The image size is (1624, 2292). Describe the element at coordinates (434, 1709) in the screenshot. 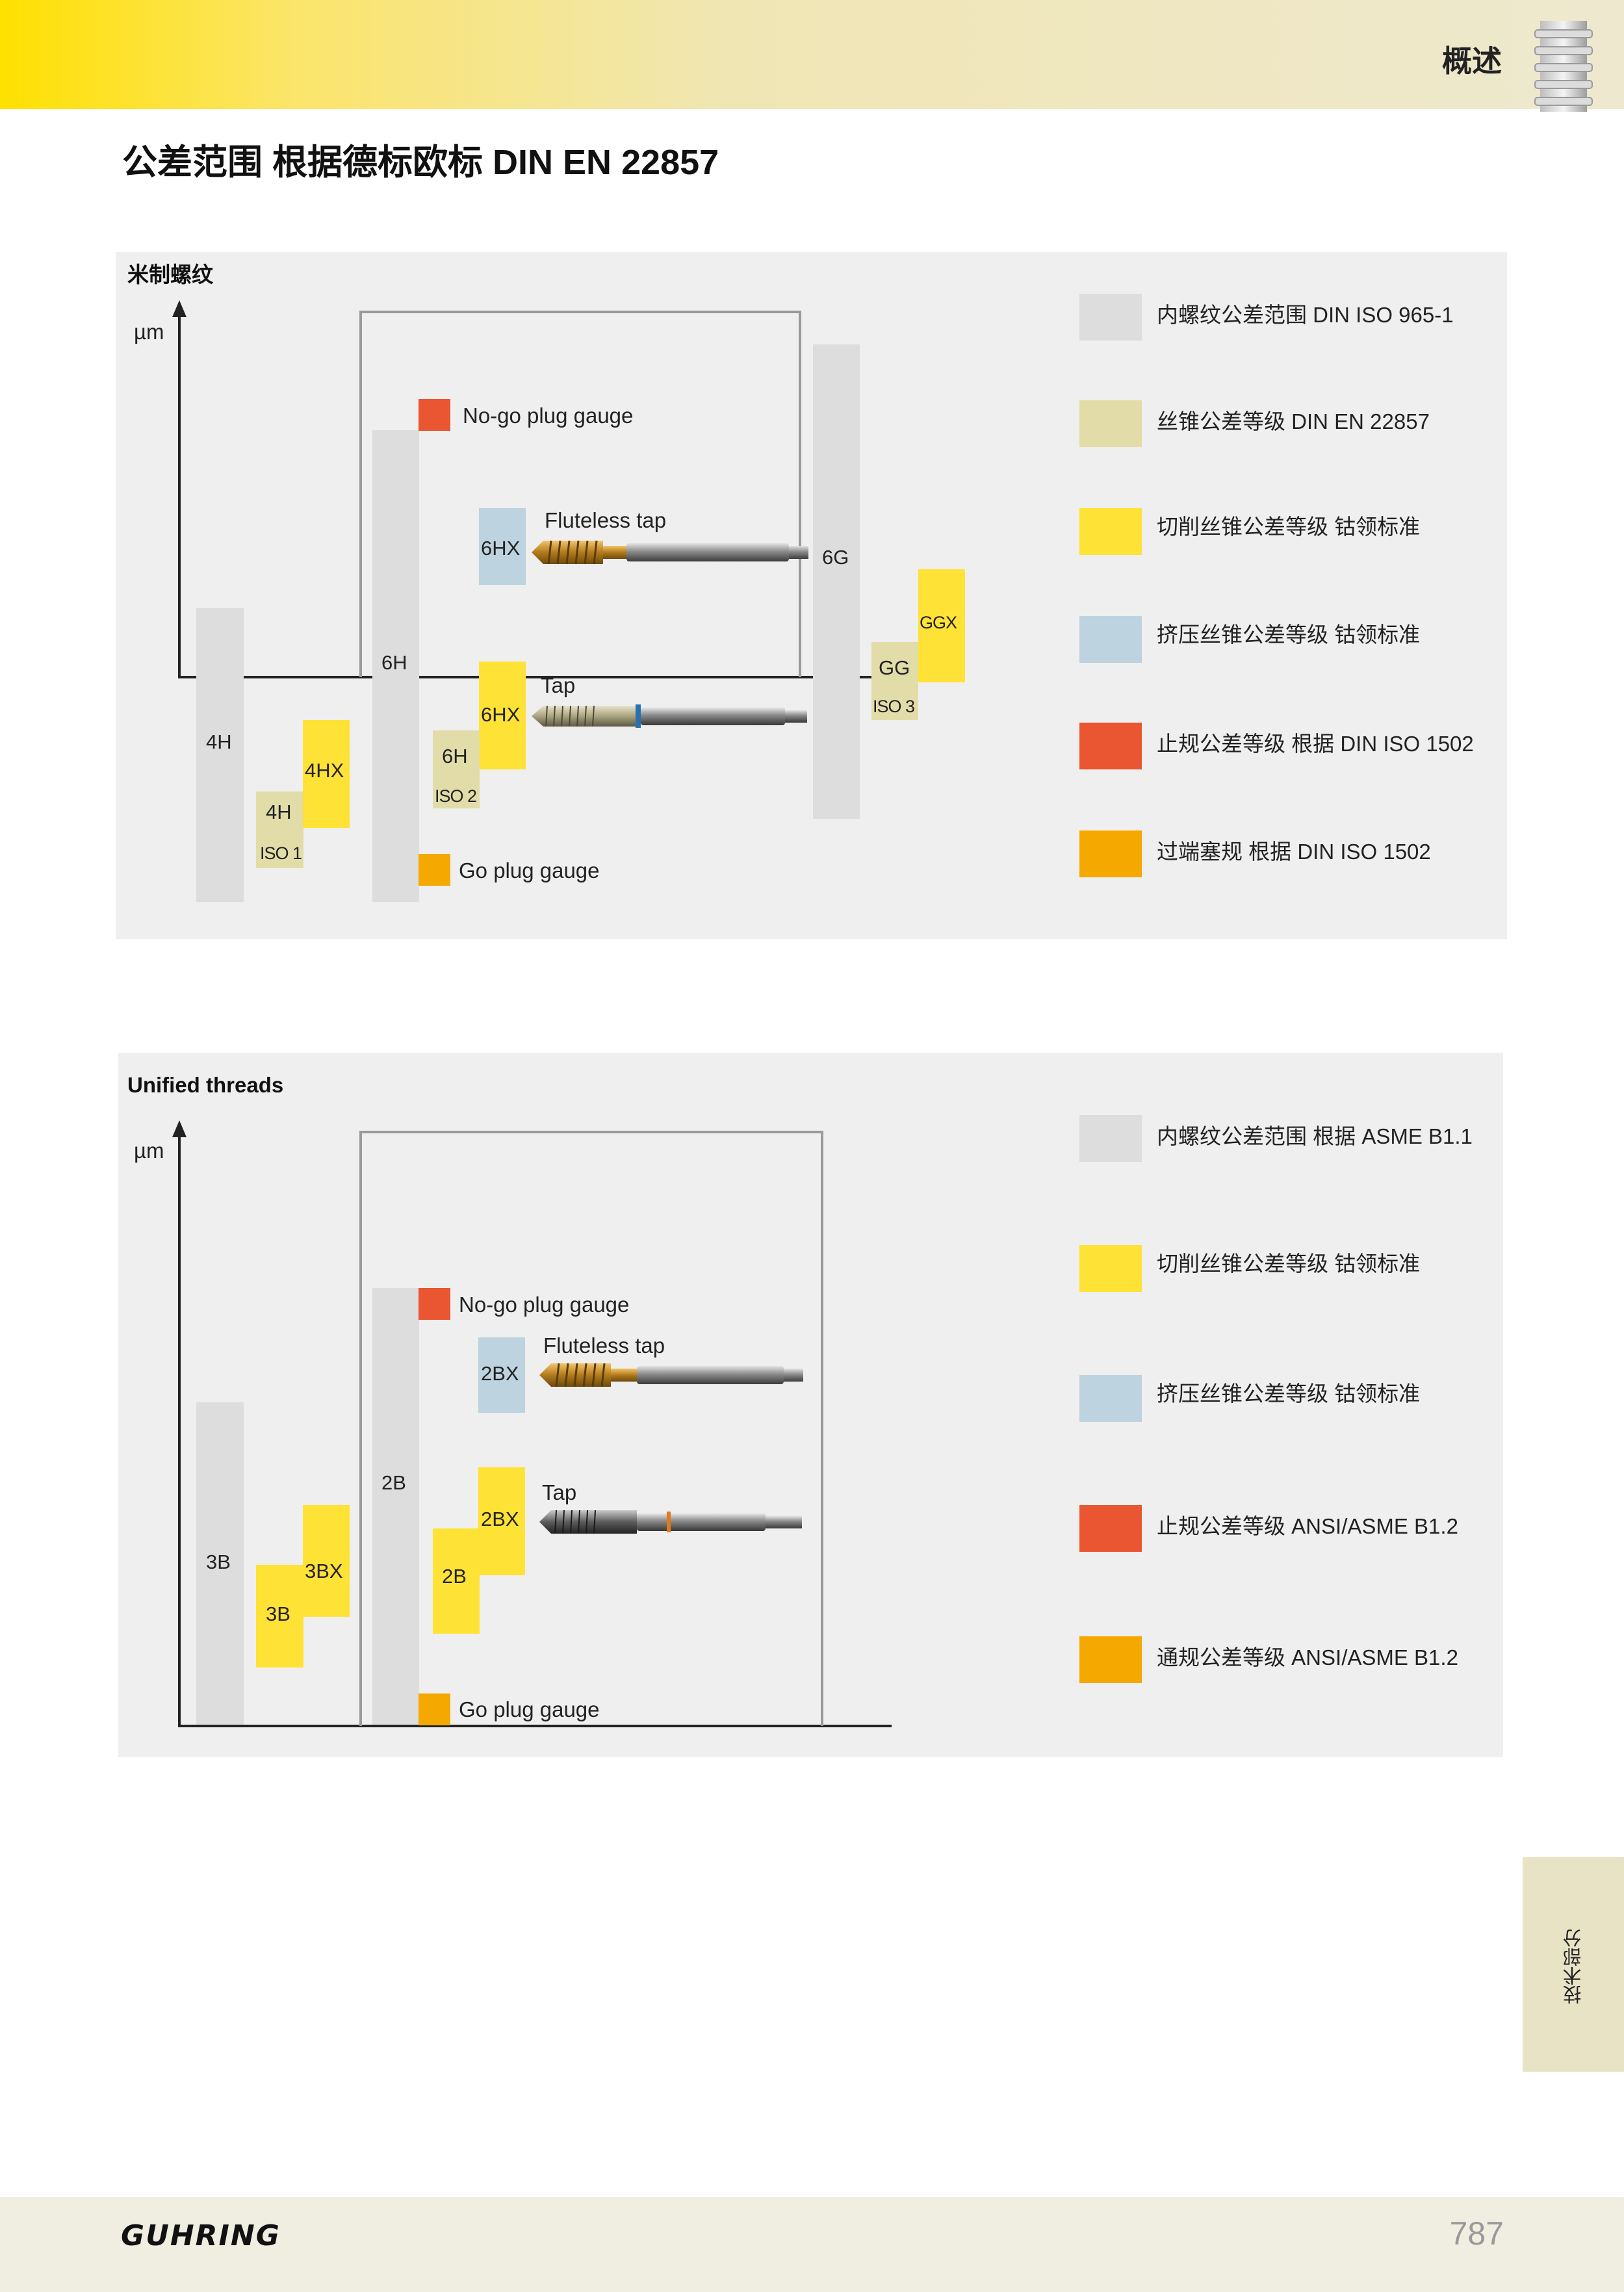

I see `unified-go-gauge-marker` at that location.